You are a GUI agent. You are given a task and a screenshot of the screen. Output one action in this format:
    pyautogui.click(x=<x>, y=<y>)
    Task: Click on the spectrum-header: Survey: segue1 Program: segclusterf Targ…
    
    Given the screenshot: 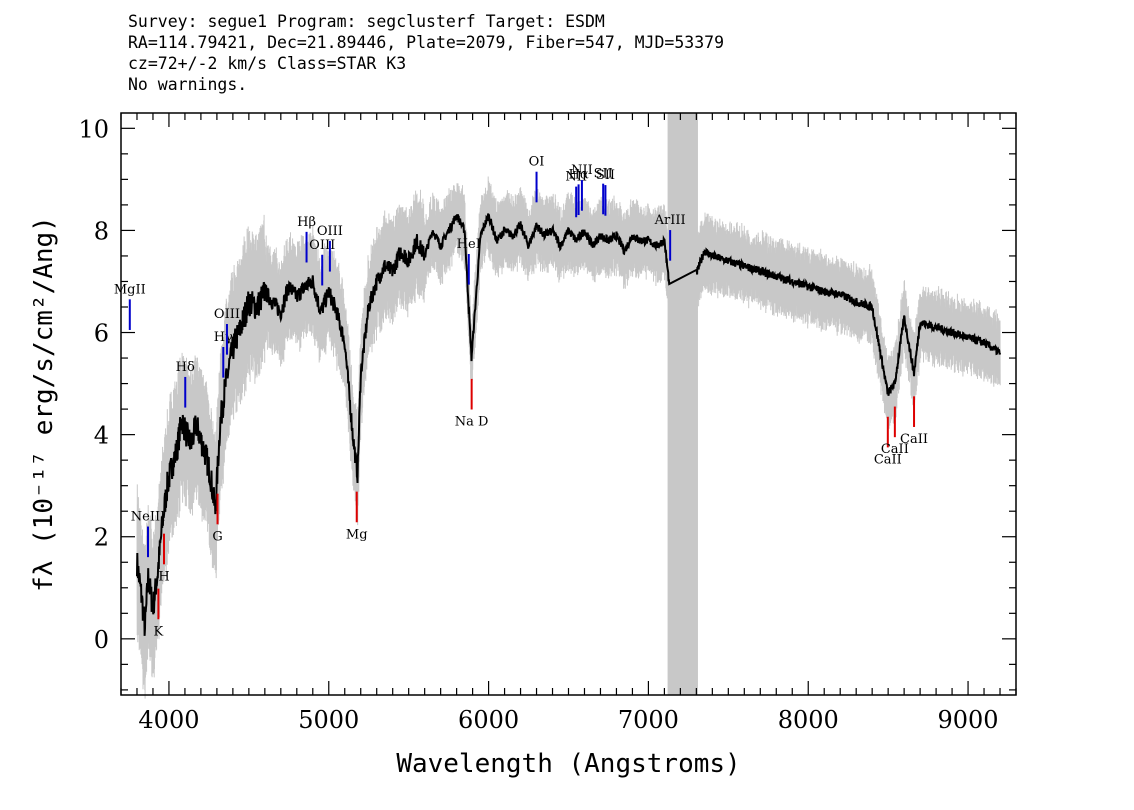 What is the action you would take?
    pyautogui.click(x=426, y=53)
    